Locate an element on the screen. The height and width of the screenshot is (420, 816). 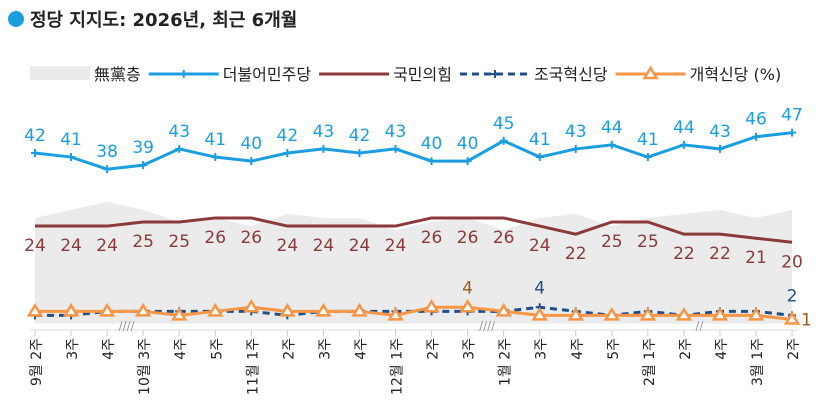
annotation-label: 2 is located at coordinates (792, 296).